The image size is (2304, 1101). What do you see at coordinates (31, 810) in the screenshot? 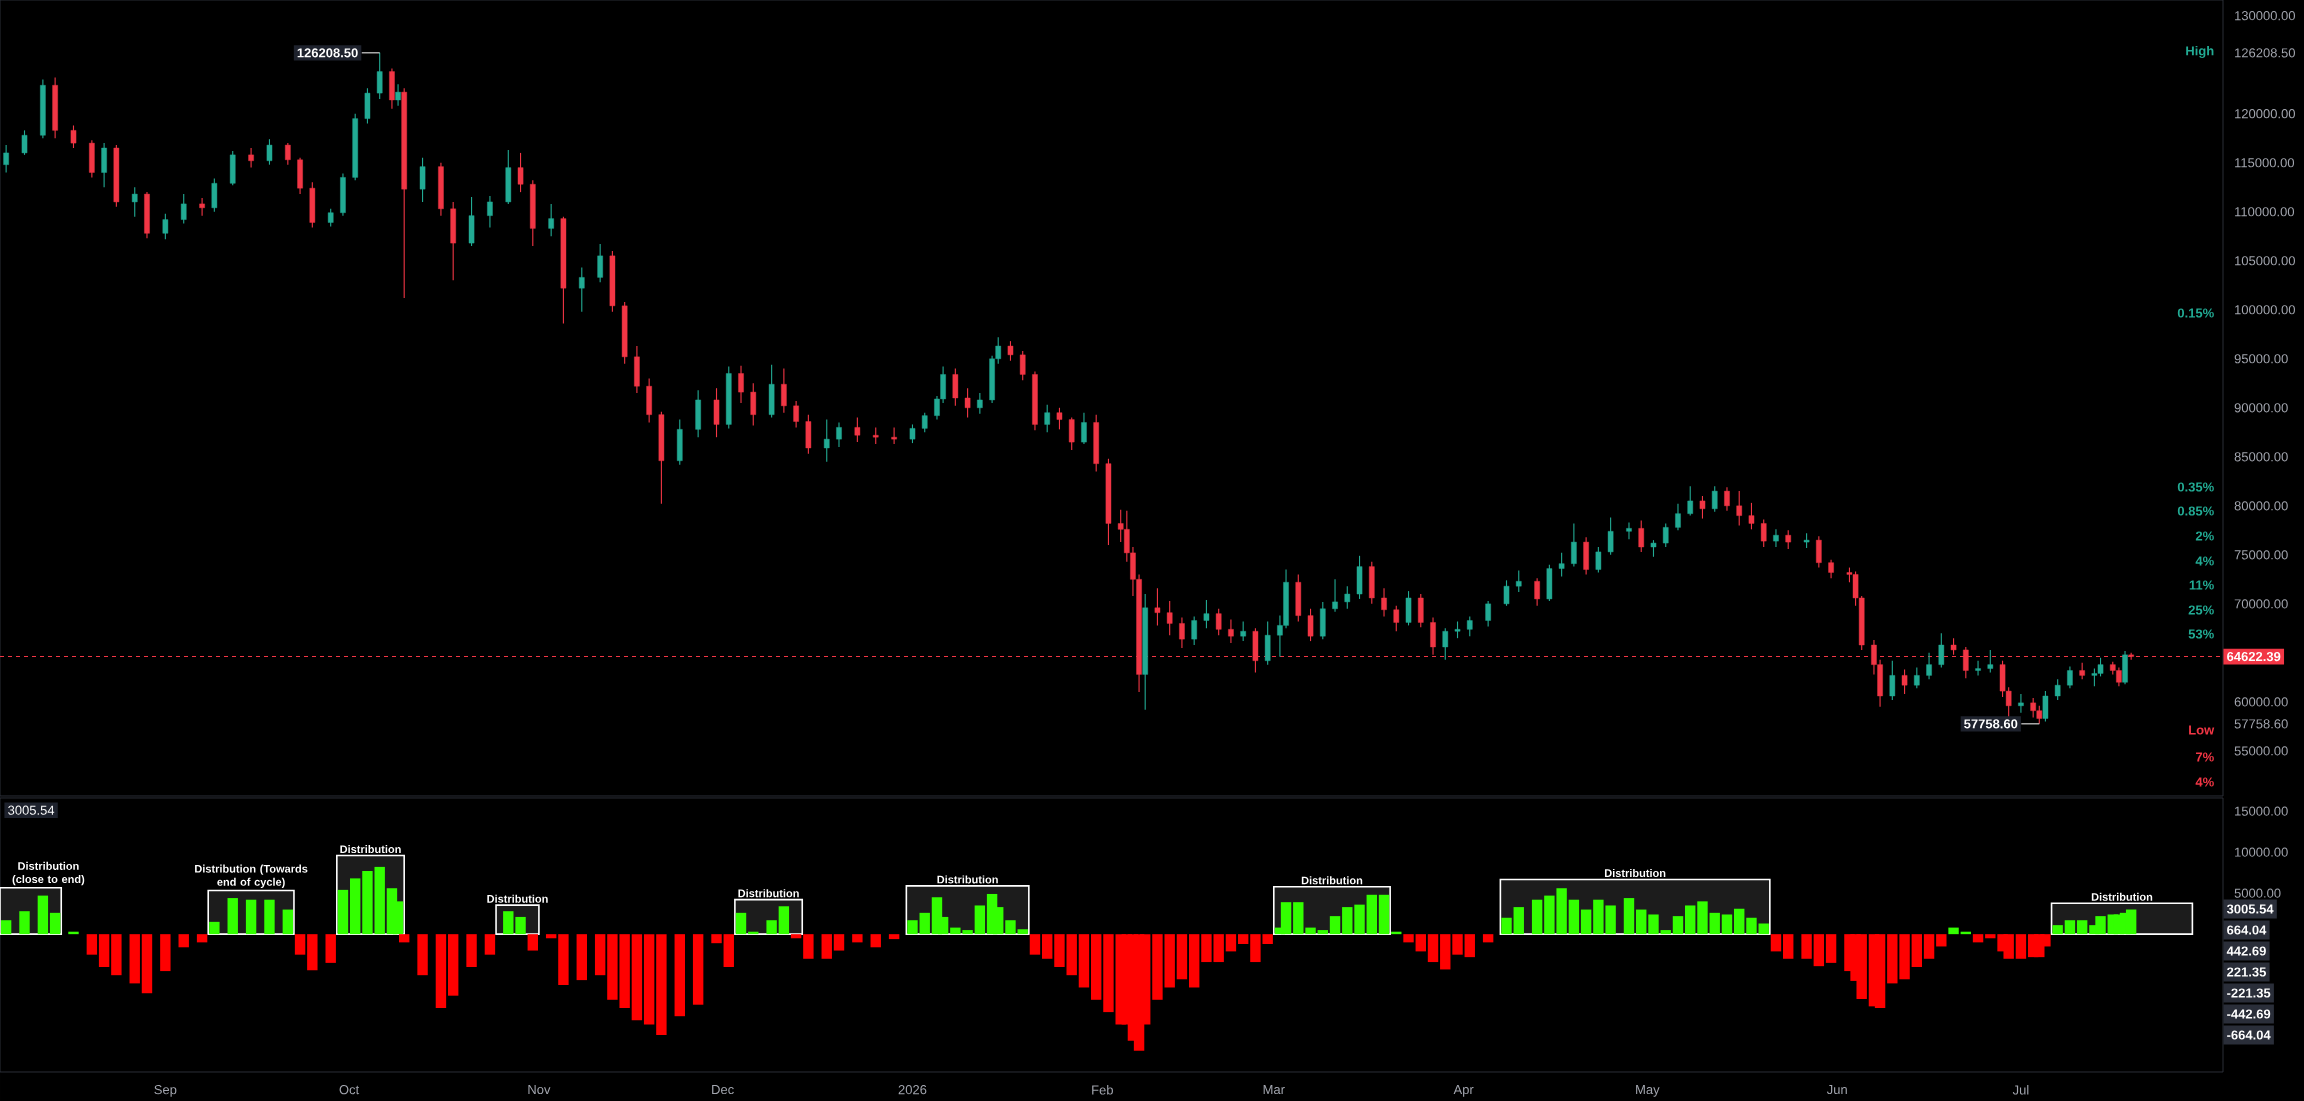
I see `chart-title: 3005.54` at bounding box center [31, 810].